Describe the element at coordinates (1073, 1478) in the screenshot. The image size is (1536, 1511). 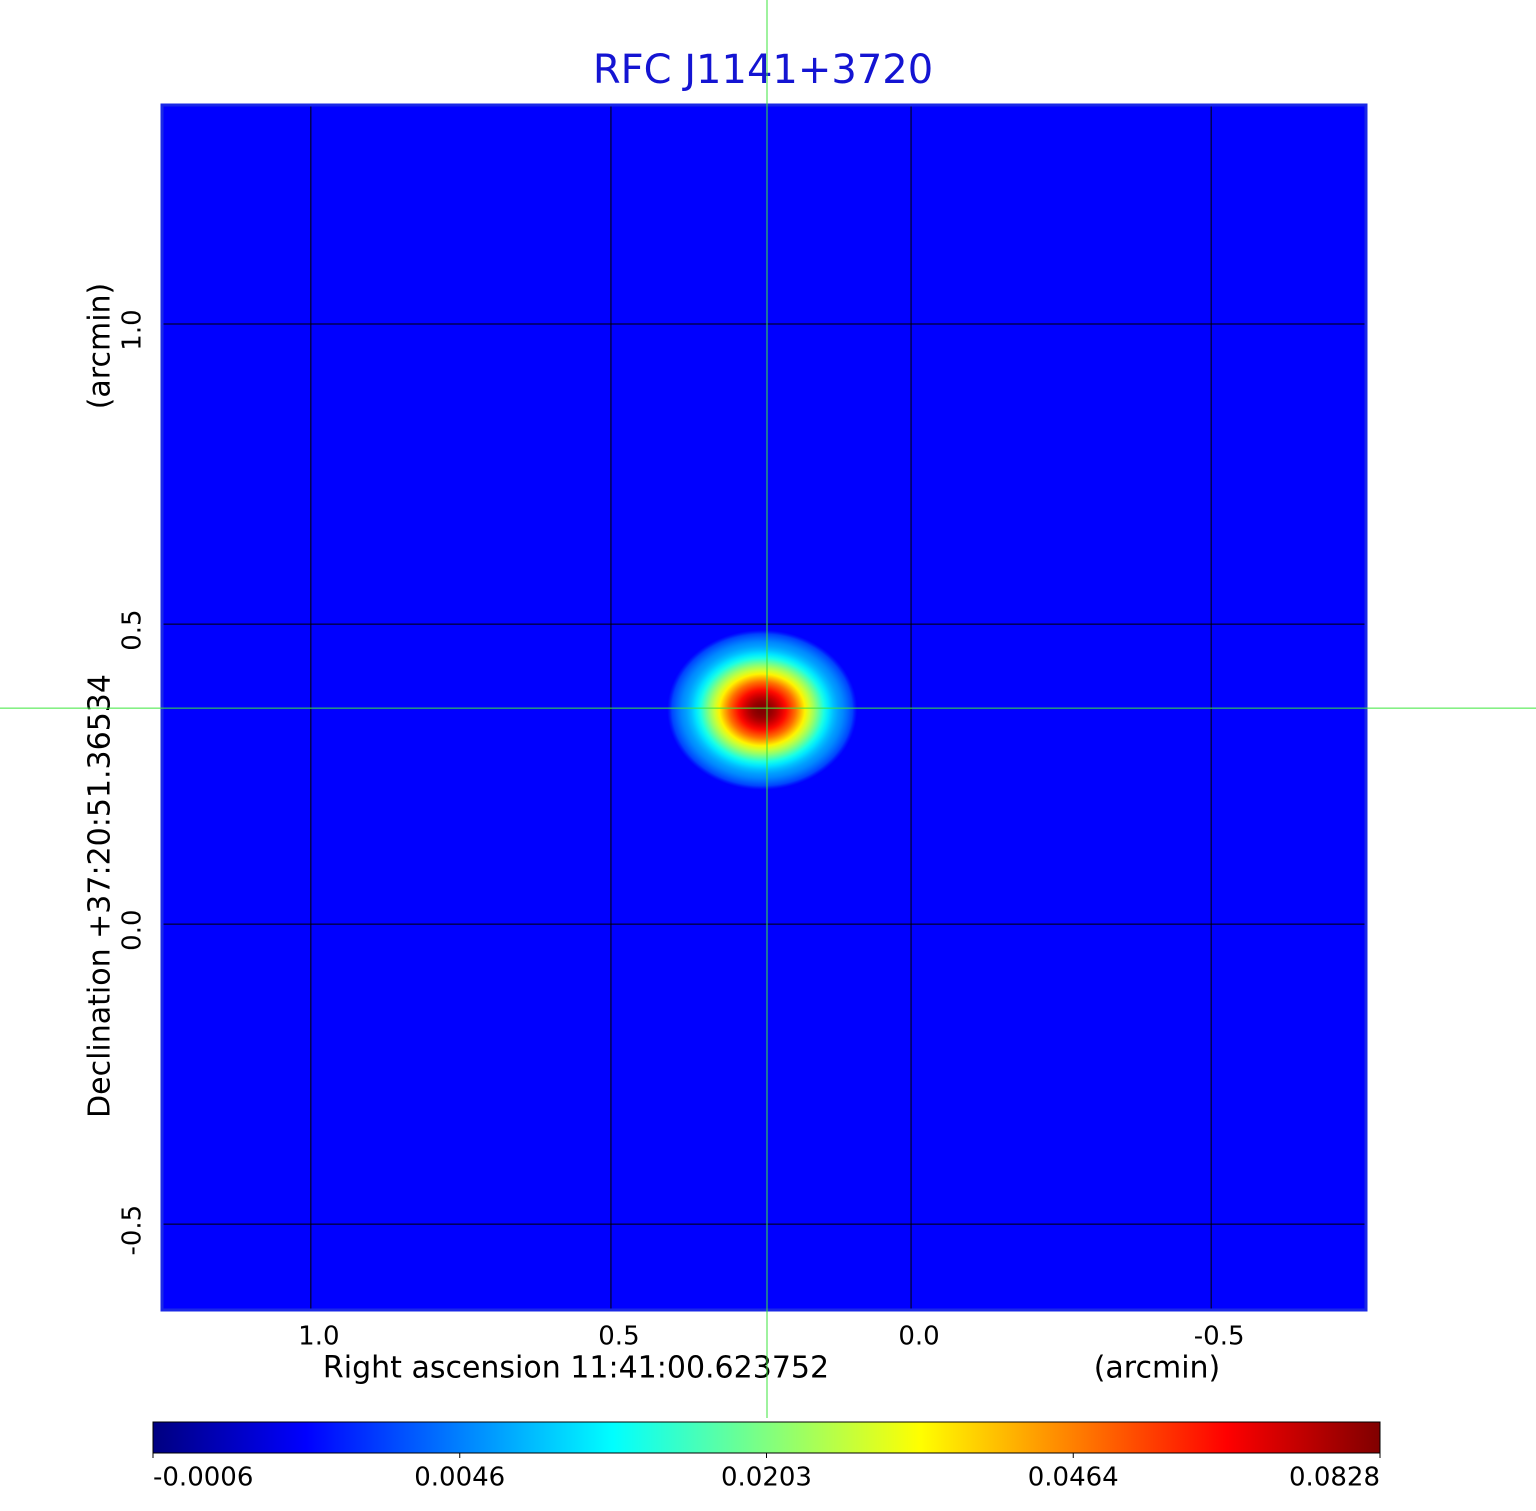
I see `colorbar-tick-label: 0.0464` at that location.